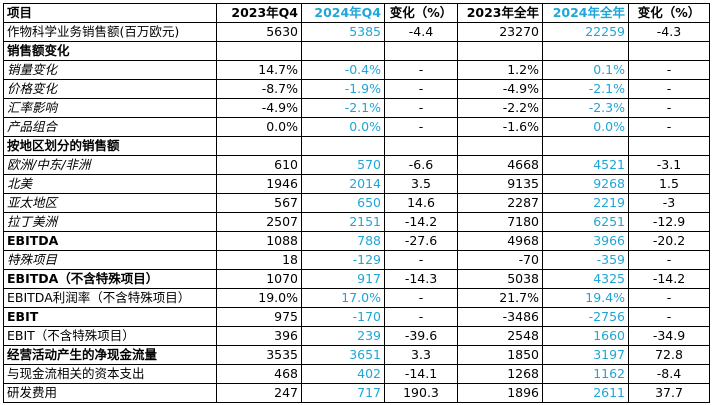 The width and height of the screenshot is (713, 405). Describe the element at coordinates (500, 108) in the screenshot. I see `cell-fy-2023: -2.2%` at that location.